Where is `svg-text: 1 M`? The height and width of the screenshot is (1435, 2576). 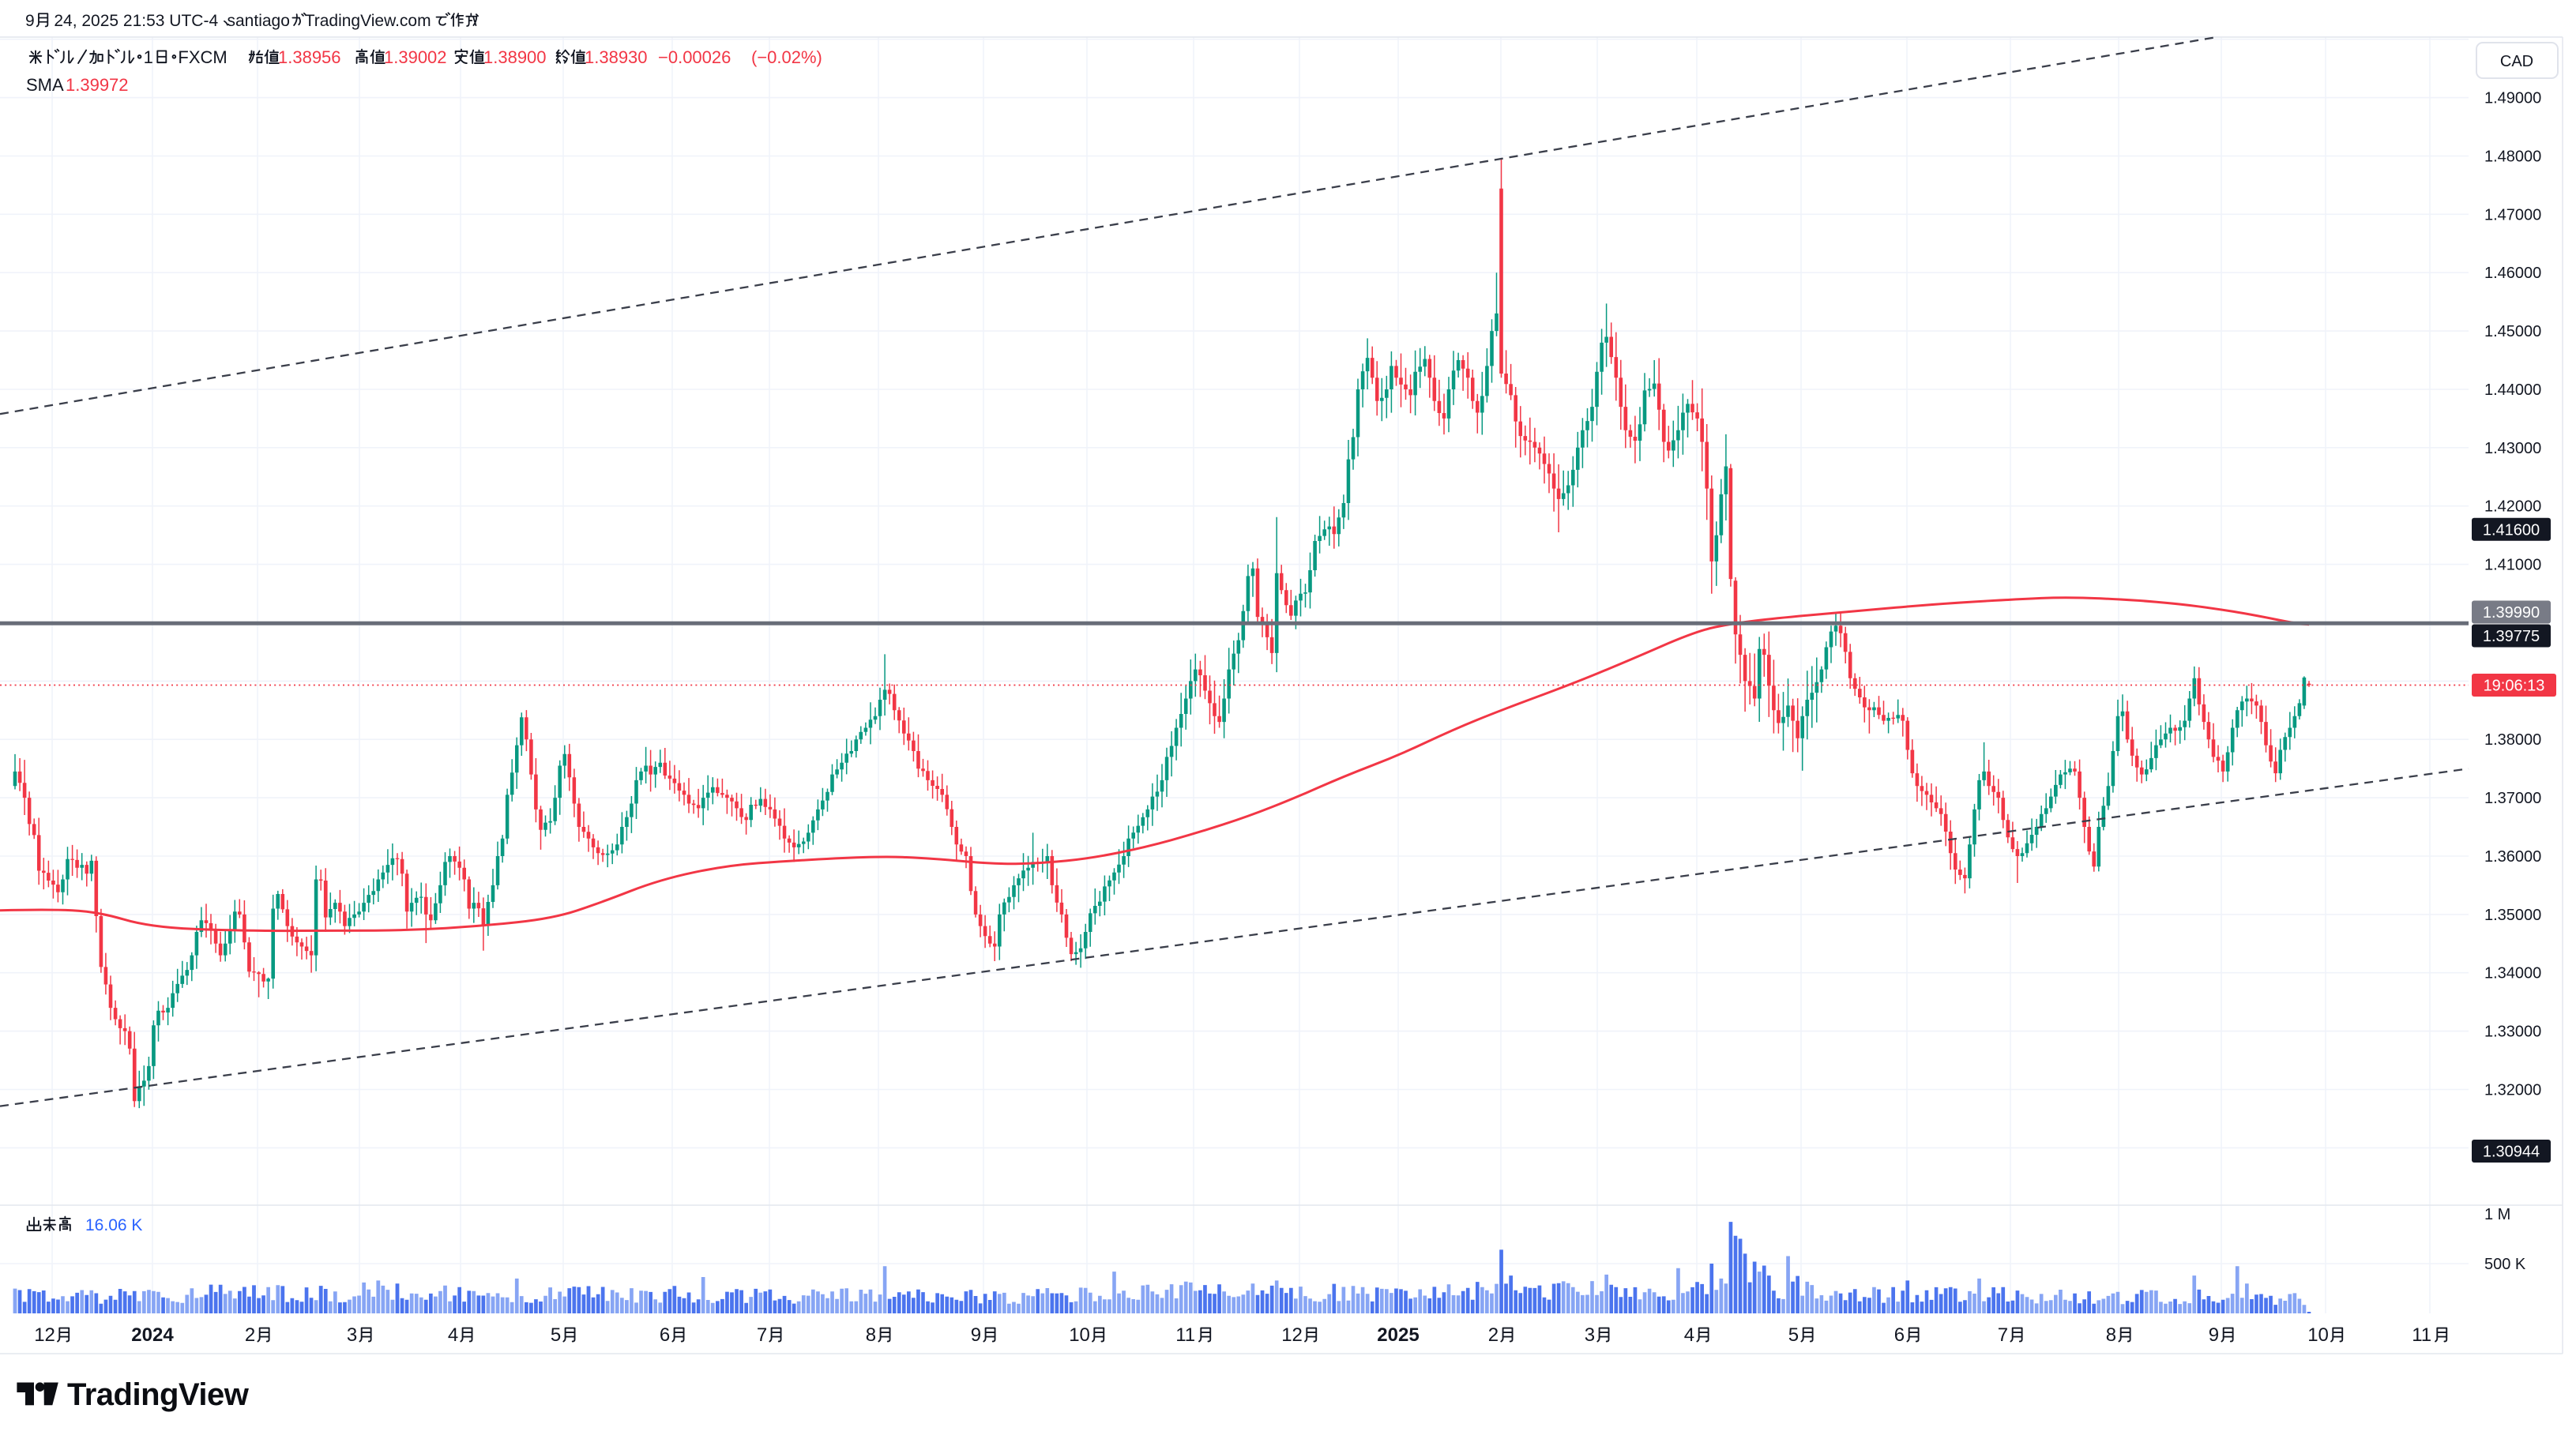
svg-text: 1 M is located at coordinates (2497, 1215).